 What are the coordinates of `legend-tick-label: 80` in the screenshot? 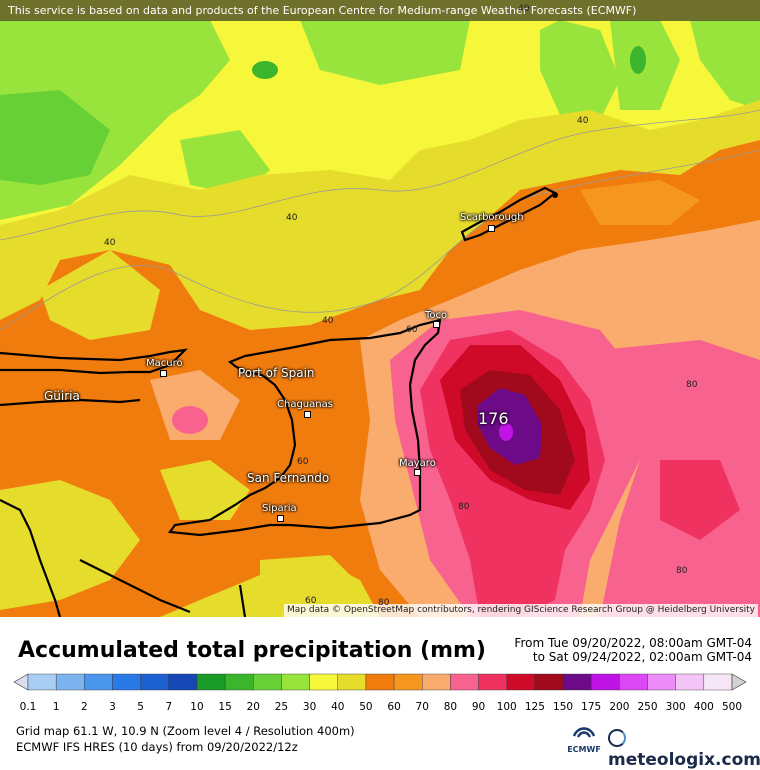 It's located at (450, 707).